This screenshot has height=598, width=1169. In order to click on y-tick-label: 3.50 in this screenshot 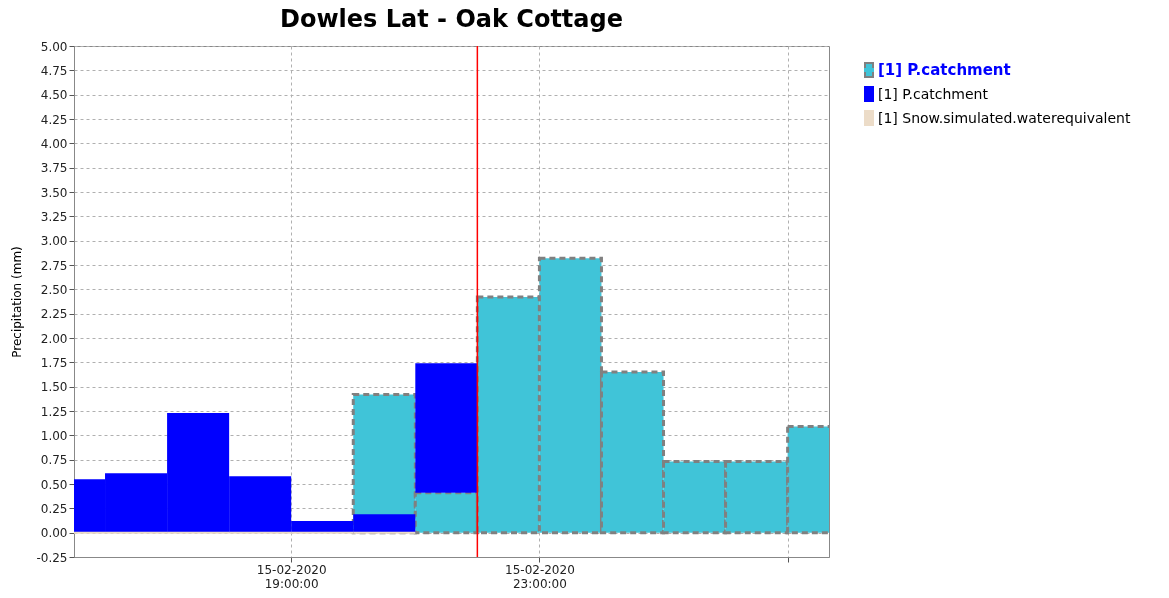, I will do `click(54, 192)`.